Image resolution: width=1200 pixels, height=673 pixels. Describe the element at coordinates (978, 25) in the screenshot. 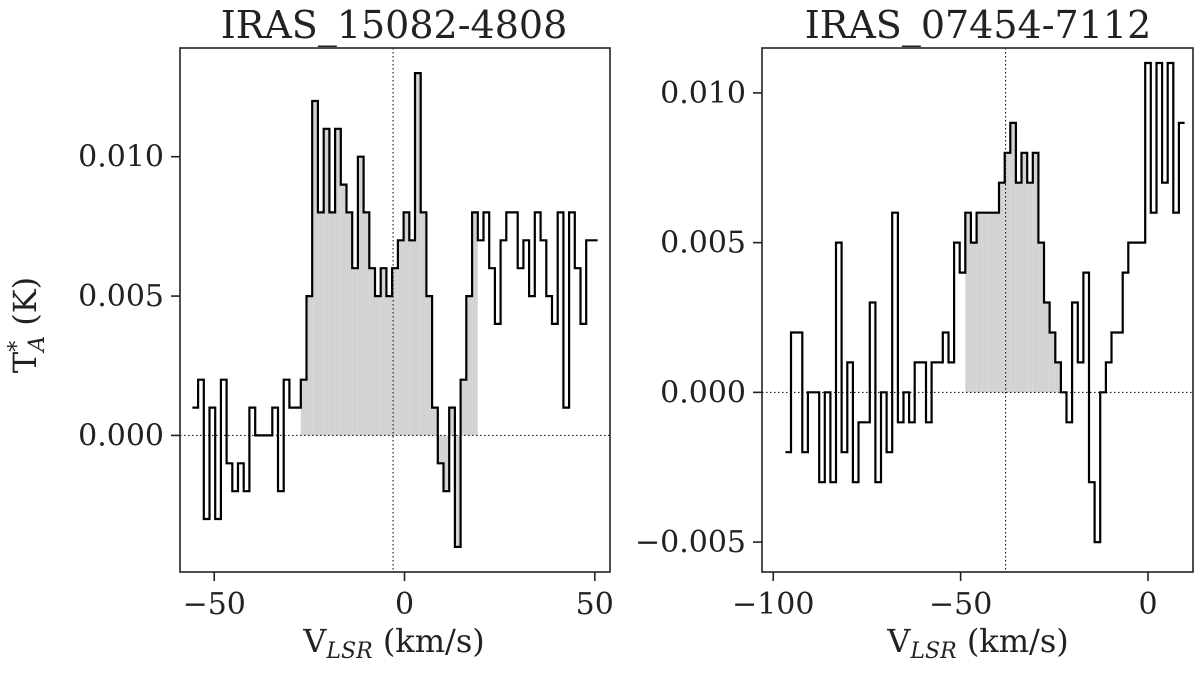

I see `panel-right-title: IRAS_07454-7112` at that location.